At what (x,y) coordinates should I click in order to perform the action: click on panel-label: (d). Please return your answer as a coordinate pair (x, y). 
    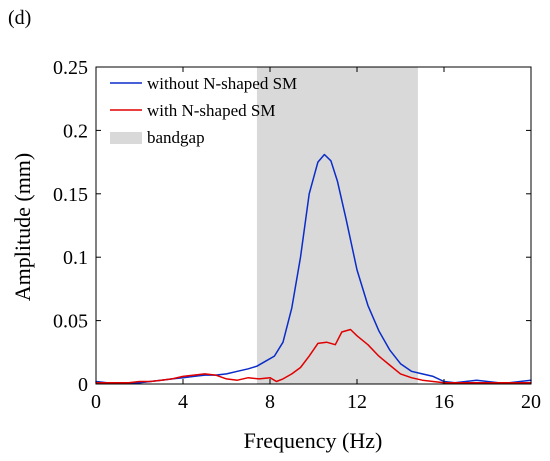
    Looking at the image, I should click on (19, 18).